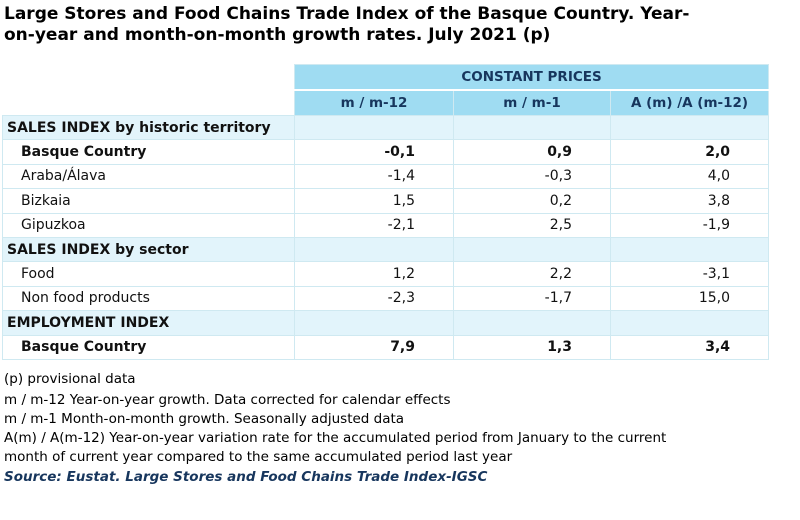  I want to click on cell-accumulated: 4,0, so click(689, 176).